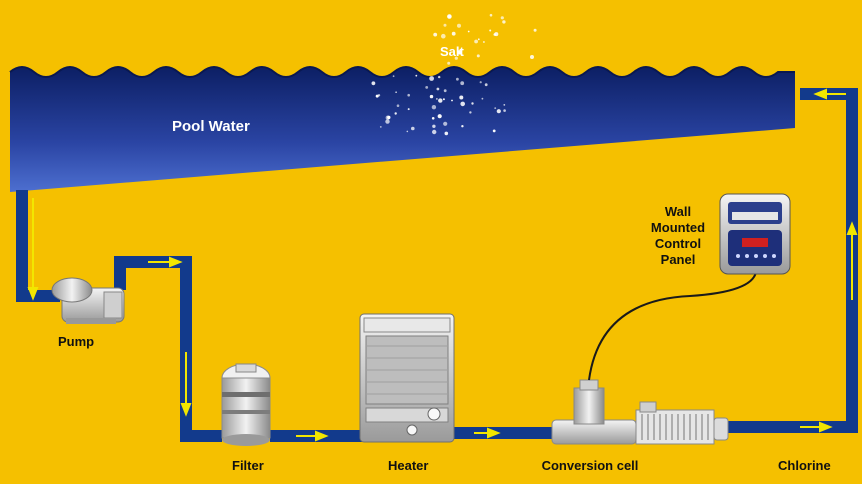  Describe the element at coordinates (168, 349) in the screenshot. I see `pipe-pump-to-filter` at that location.